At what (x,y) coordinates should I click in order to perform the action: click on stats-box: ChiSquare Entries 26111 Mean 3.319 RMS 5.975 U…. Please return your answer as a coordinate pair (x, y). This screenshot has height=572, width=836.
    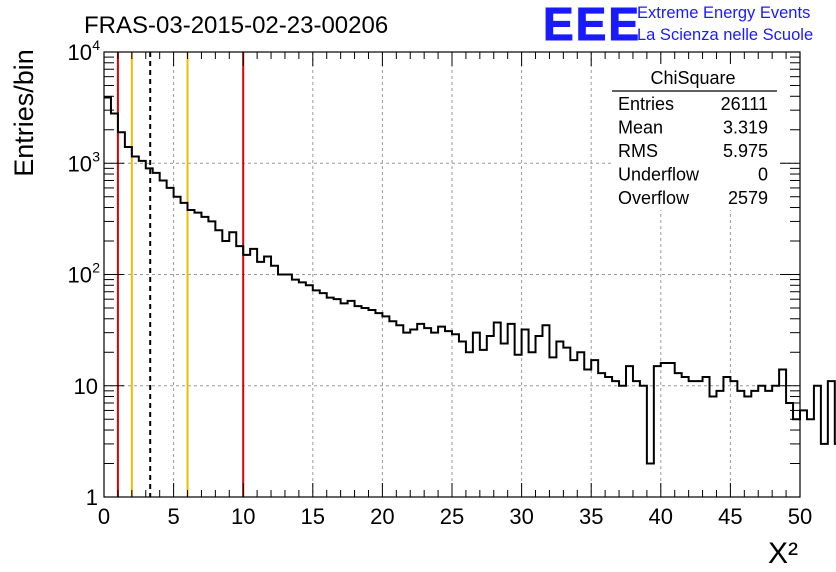
    Looking at the image, I should click on (696, 137).